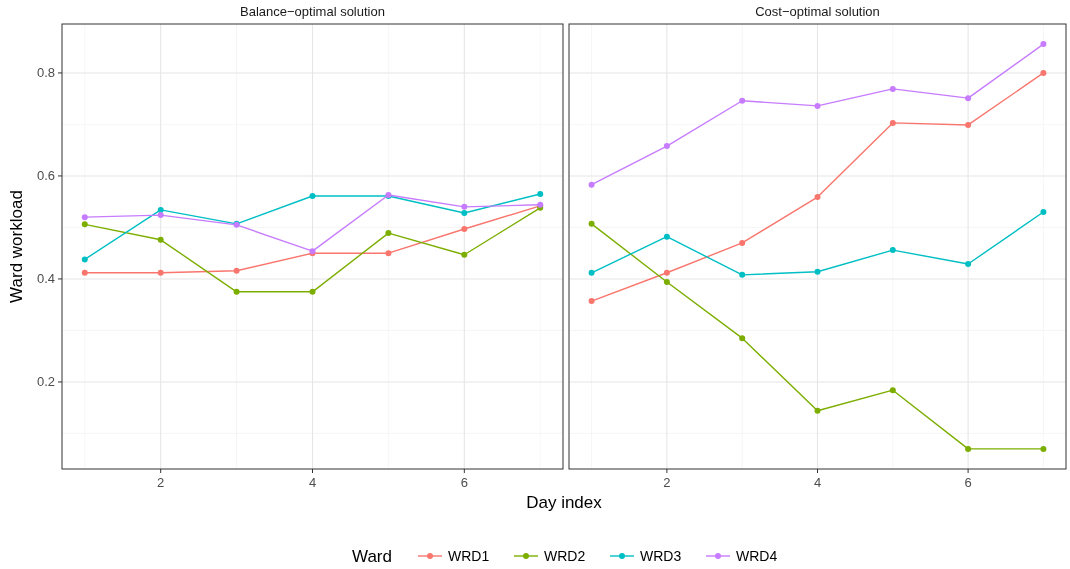  What do you see at coordinates (45, 176) in the screenshot?
I see `y-tick-label: 0.6` at bounding box center [45, 176].